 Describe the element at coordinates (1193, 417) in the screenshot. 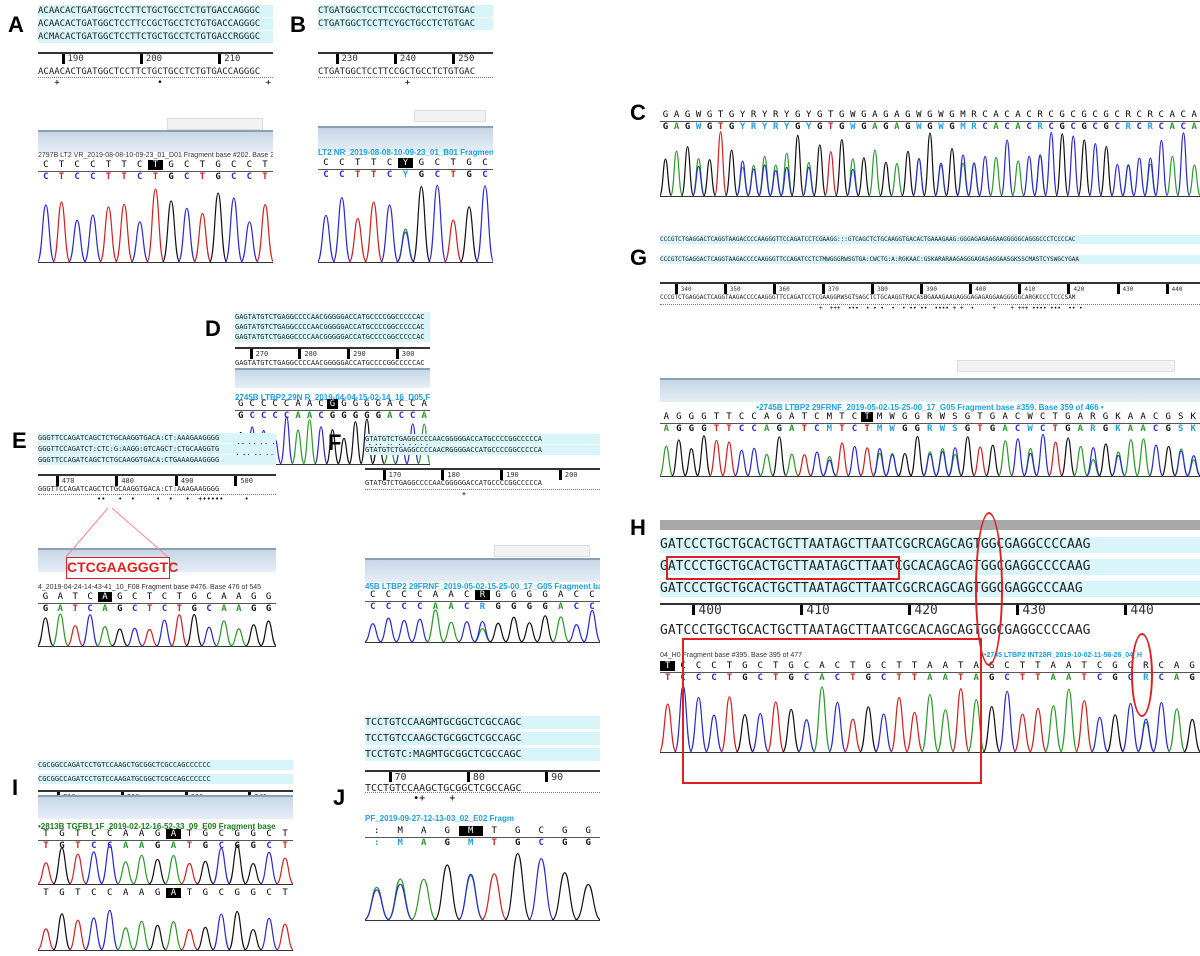

I see `base-call: K` at that location.